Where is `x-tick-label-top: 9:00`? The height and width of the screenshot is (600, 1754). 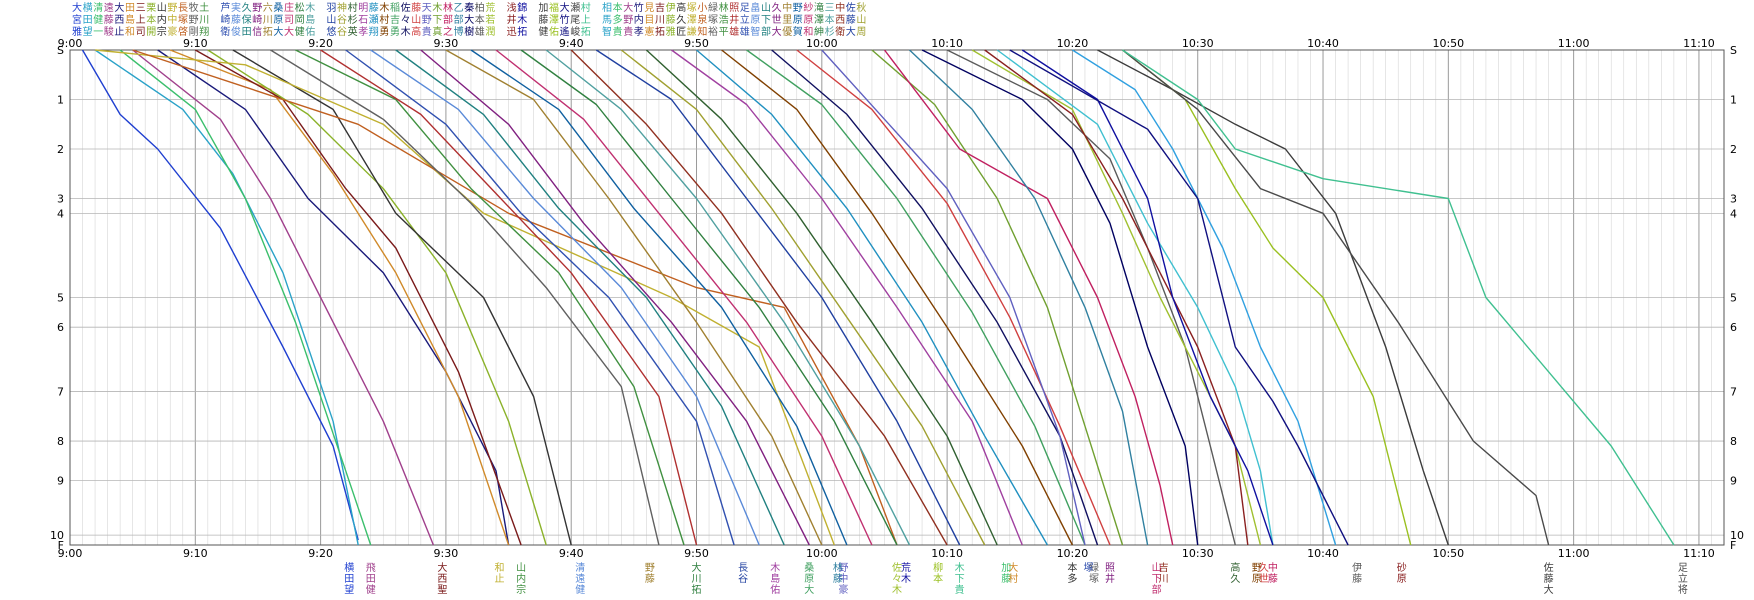
x-tick-label-top: 9:00 is located at coordinates (70, 43).